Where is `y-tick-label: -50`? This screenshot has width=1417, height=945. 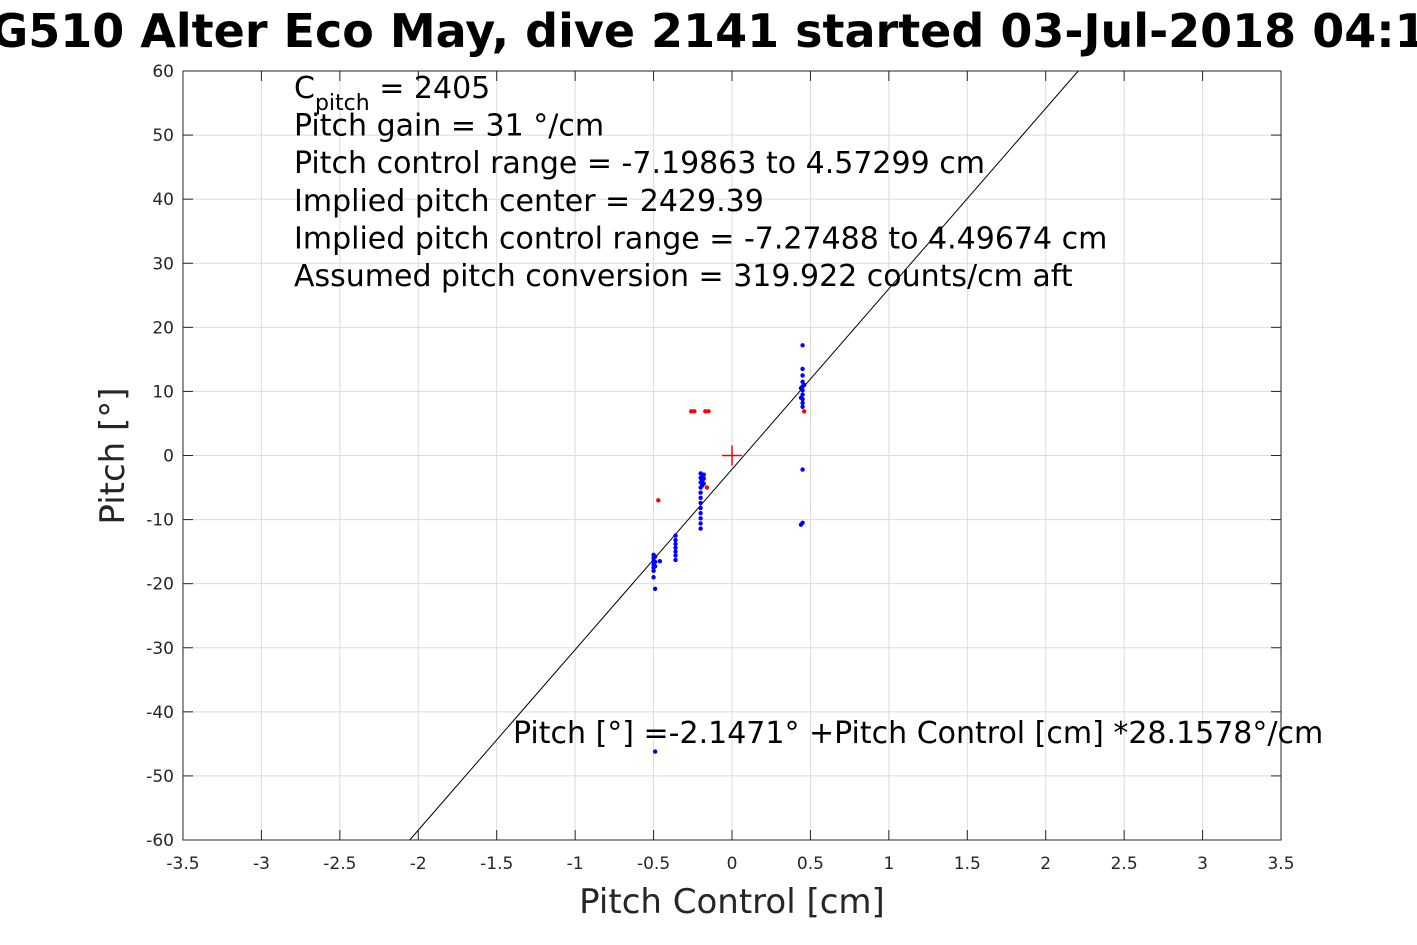
y-tick-label: -50 is located at coordinates (160, 777).